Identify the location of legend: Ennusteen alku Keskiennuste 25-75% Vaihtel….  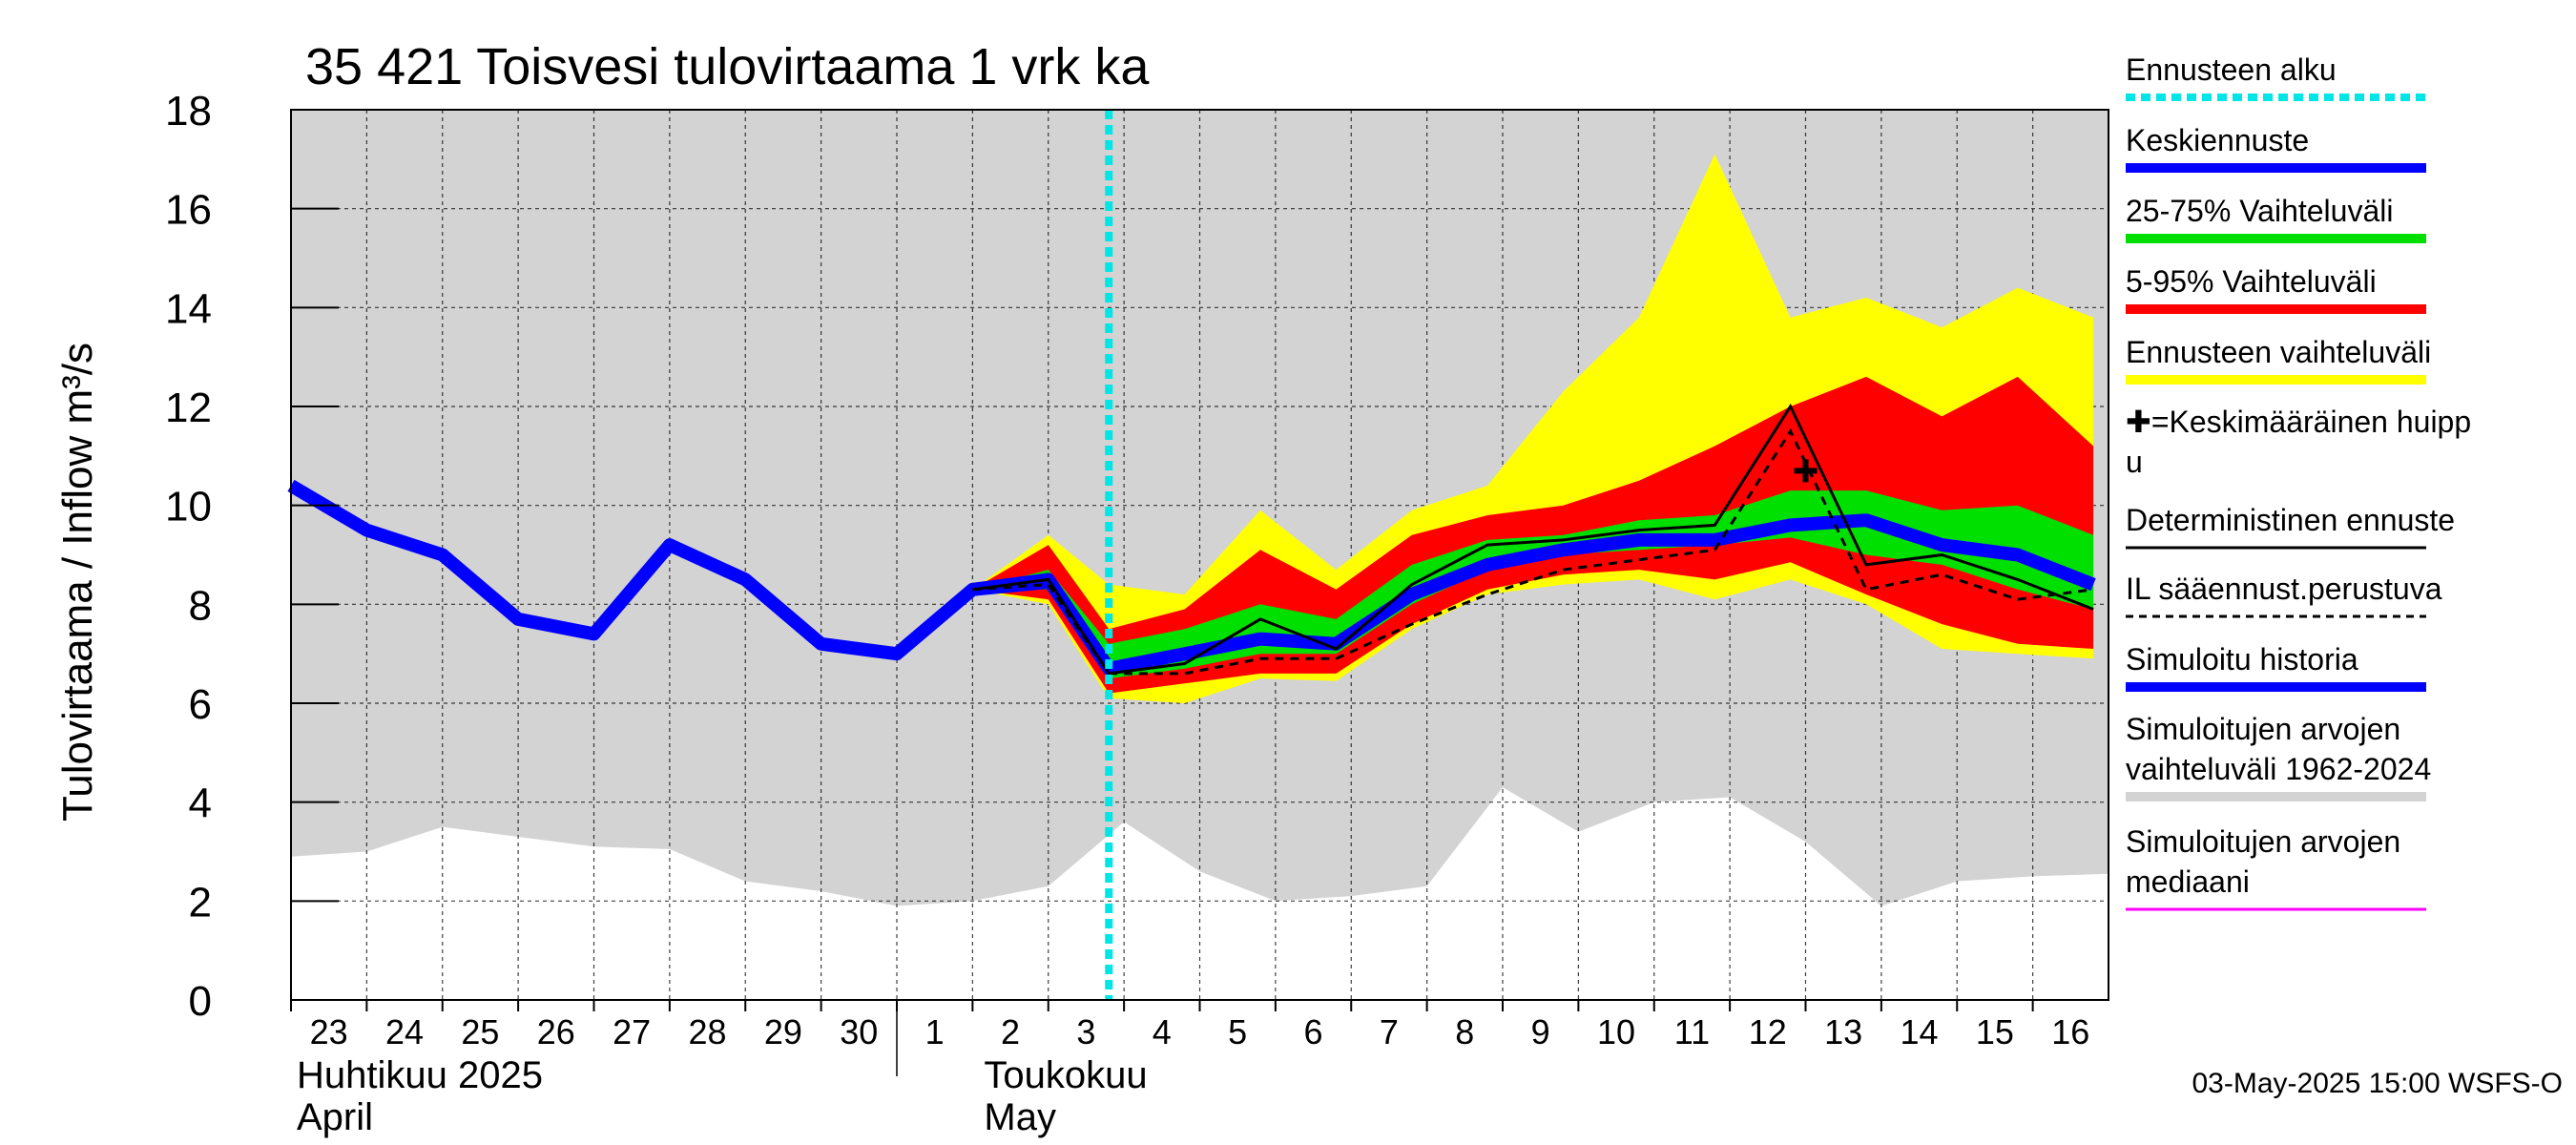
(2298, 482).